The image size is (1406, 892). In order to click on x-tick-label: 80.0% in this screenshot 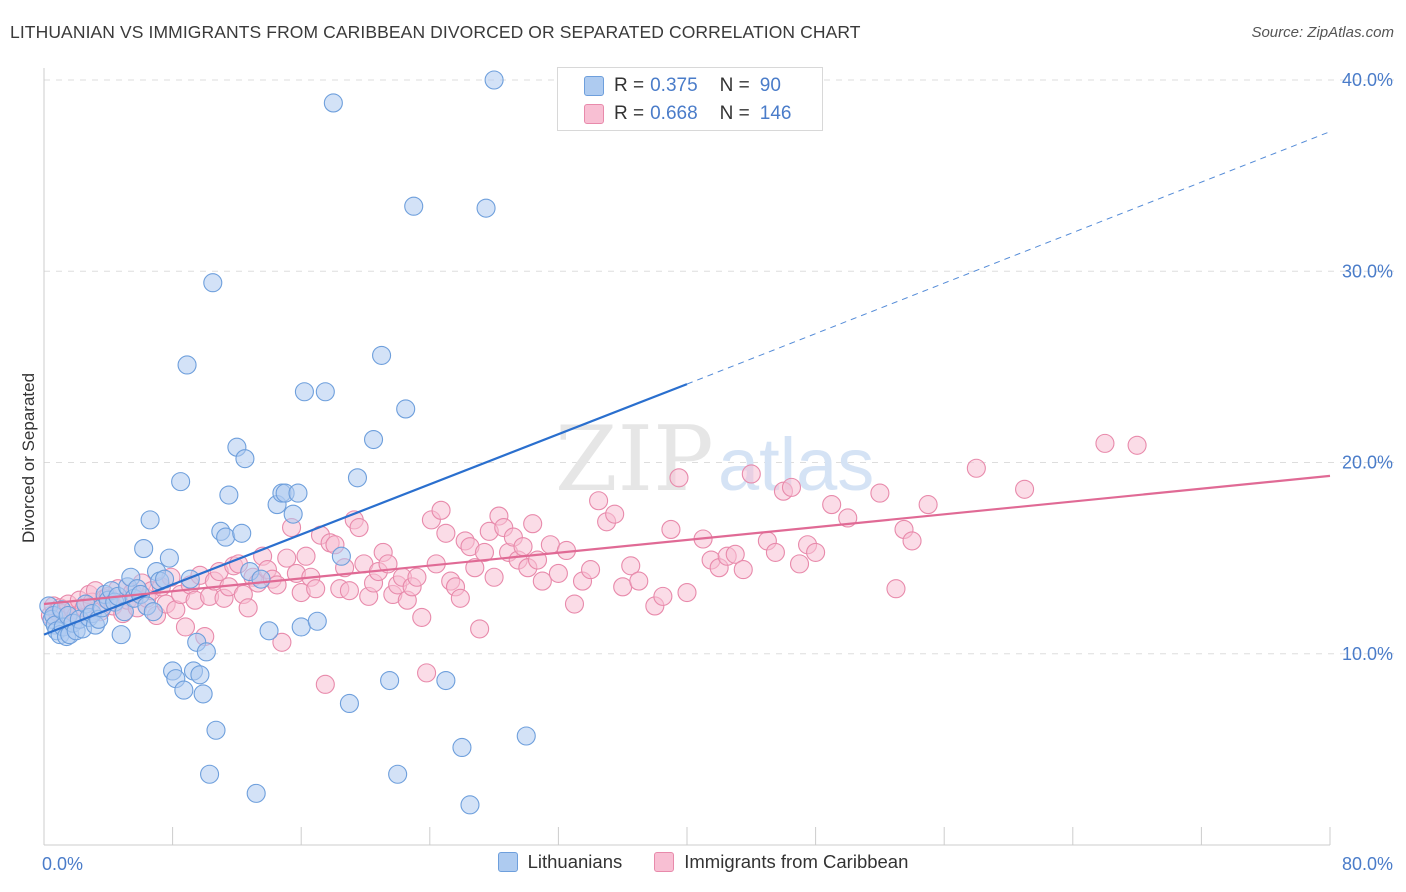, I will do `click(1367, 864)`.